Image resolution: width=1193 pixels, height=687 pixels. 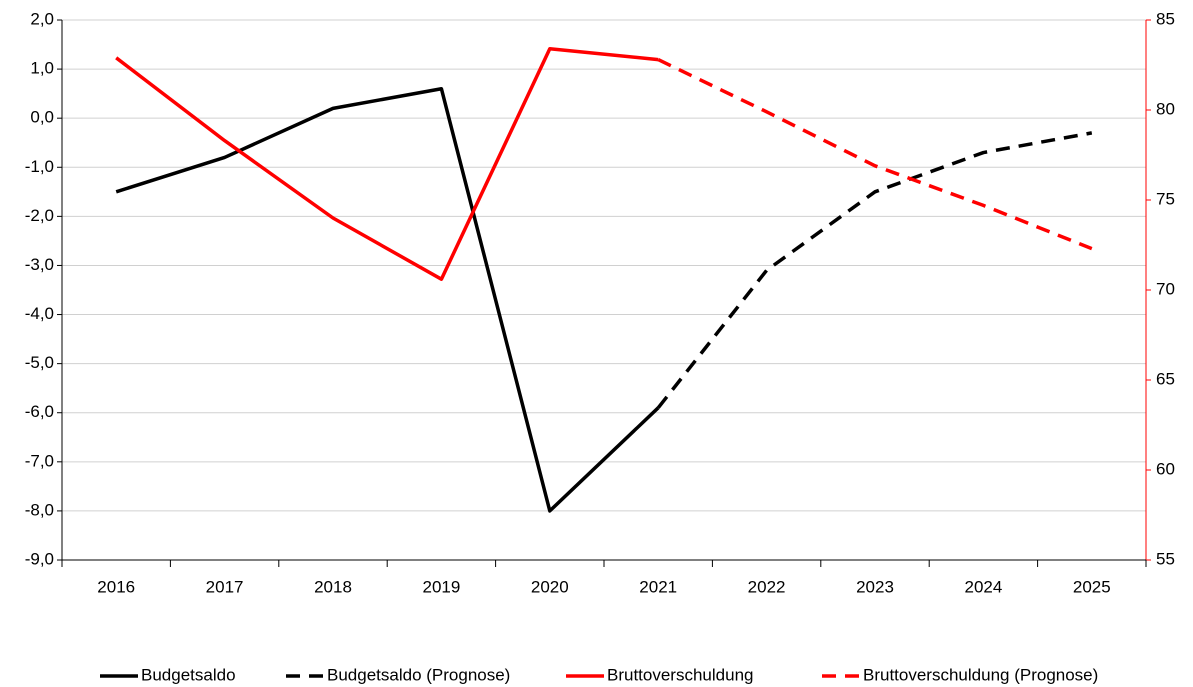 What do you see at coordinates (1165, 18) in the screenshot?
I see `y2-tick-label: 85` at bounding box center [1165, 18].